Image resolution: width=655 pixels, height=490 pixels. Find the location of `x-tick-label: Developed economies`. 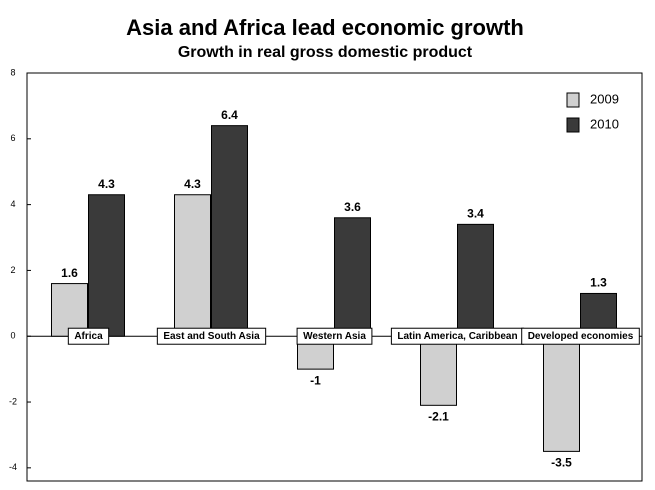

x-tick-label: Developed economies is located at coordinates (581, 336).